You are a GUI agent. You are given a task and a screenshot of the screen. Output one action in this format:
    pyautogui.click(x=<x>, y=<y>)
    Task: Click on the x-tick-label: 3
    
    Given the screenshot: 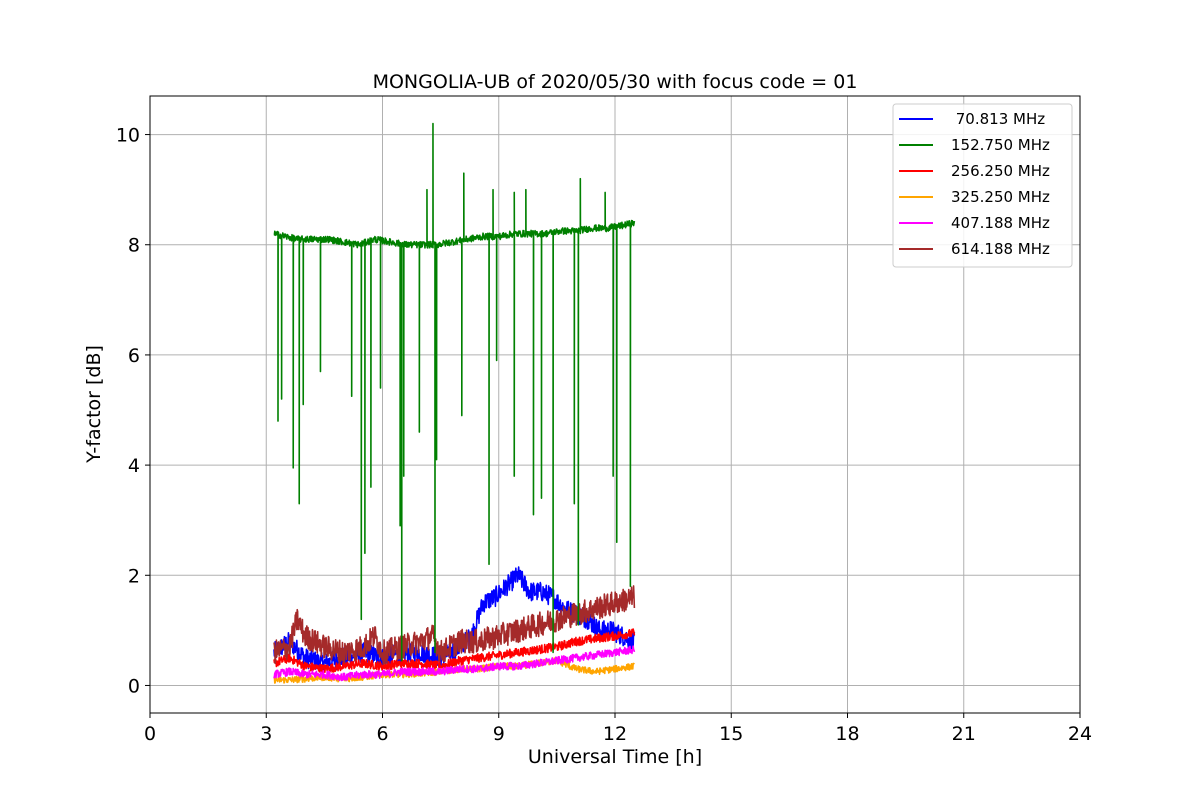 What is the action you would take?
    pyautogui.click(x=266, y=734)
    